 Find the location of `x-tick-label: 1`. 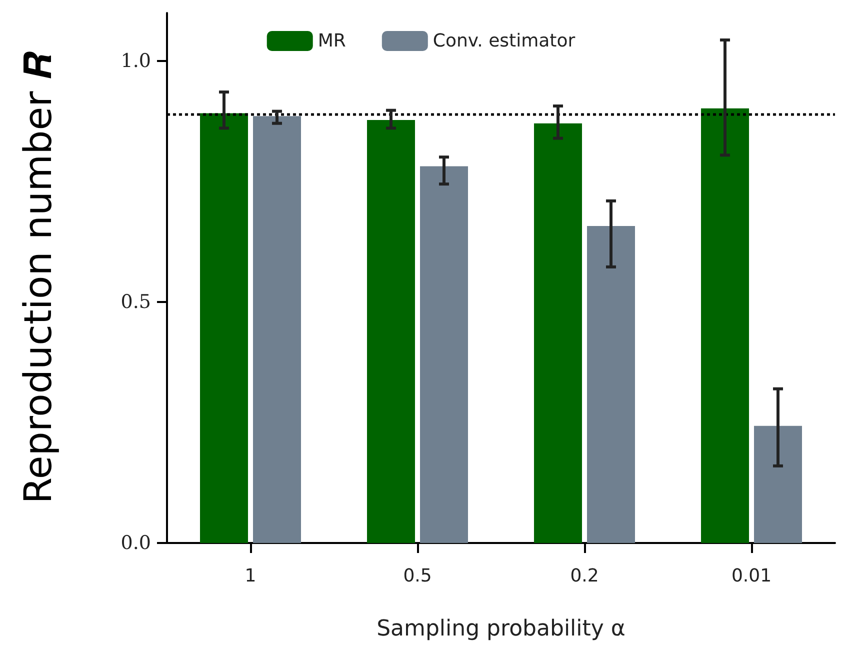

x-tick-label: 1 is located at coordinates (250, 576).